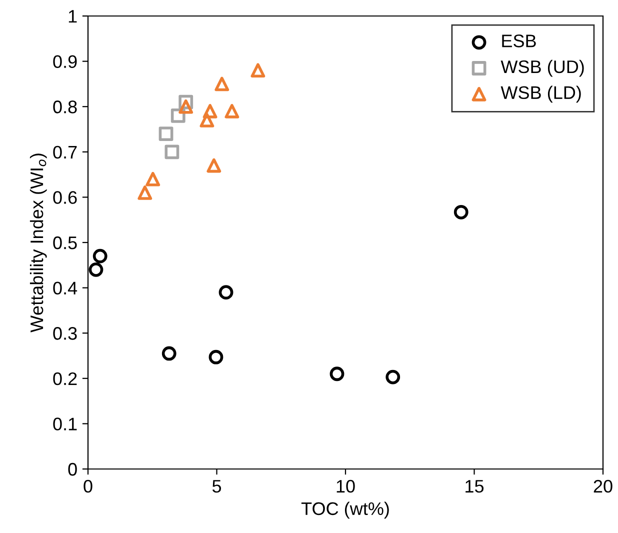 Image resolution: width=618 pixels, height=533 pixels. I want to click on x-tick-label: 0, so click(88, 486).